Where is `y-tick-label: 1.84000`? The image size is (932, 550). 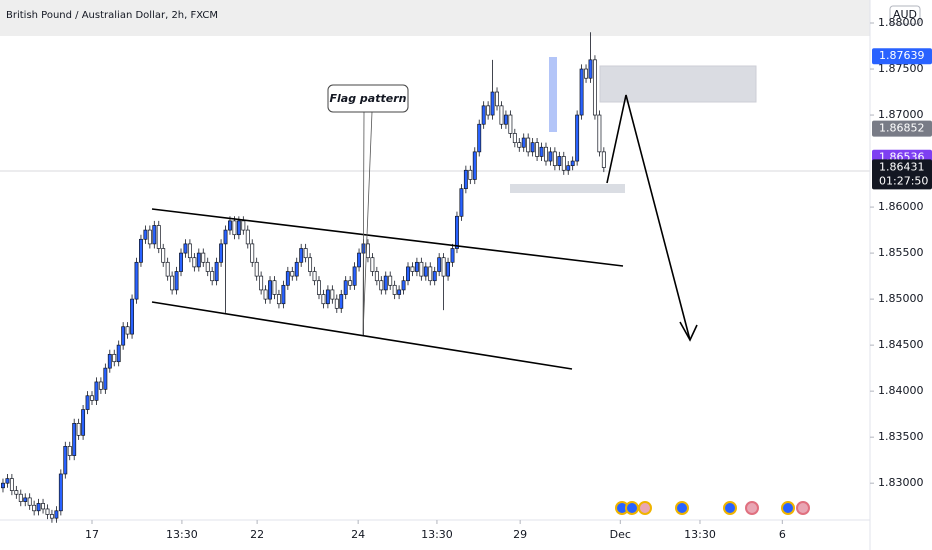
y-tick-label: 1.84000 is located at coordinates (901, 390).